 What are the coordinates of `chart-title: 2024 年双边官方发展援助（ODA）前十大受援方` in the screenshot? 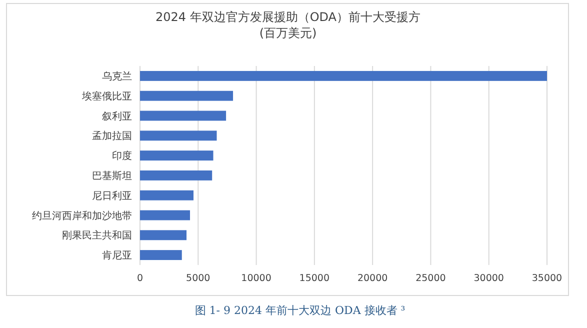 It's located at (288, 17).